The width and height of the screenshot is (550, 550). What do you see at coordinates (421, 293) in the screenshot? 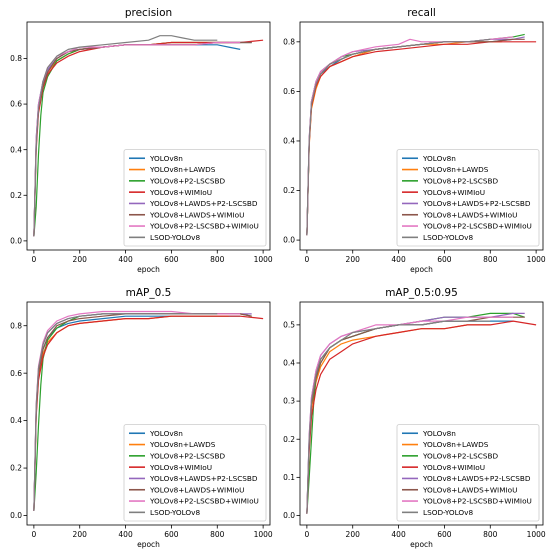
I see `chart-title: mAP_0.5:0.95` at bounding box center [421, 293].